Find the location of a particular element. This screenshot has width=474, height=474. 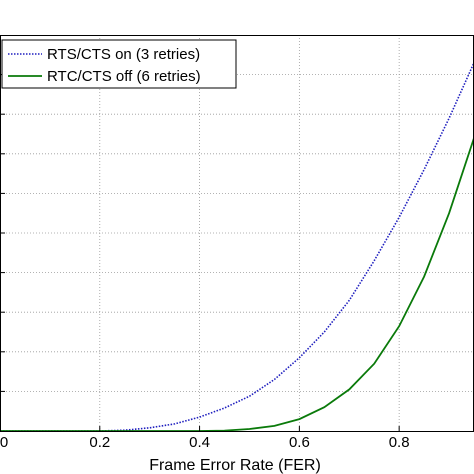

x-tick-label-2: 0.4 is located at coordinates (199, 442).